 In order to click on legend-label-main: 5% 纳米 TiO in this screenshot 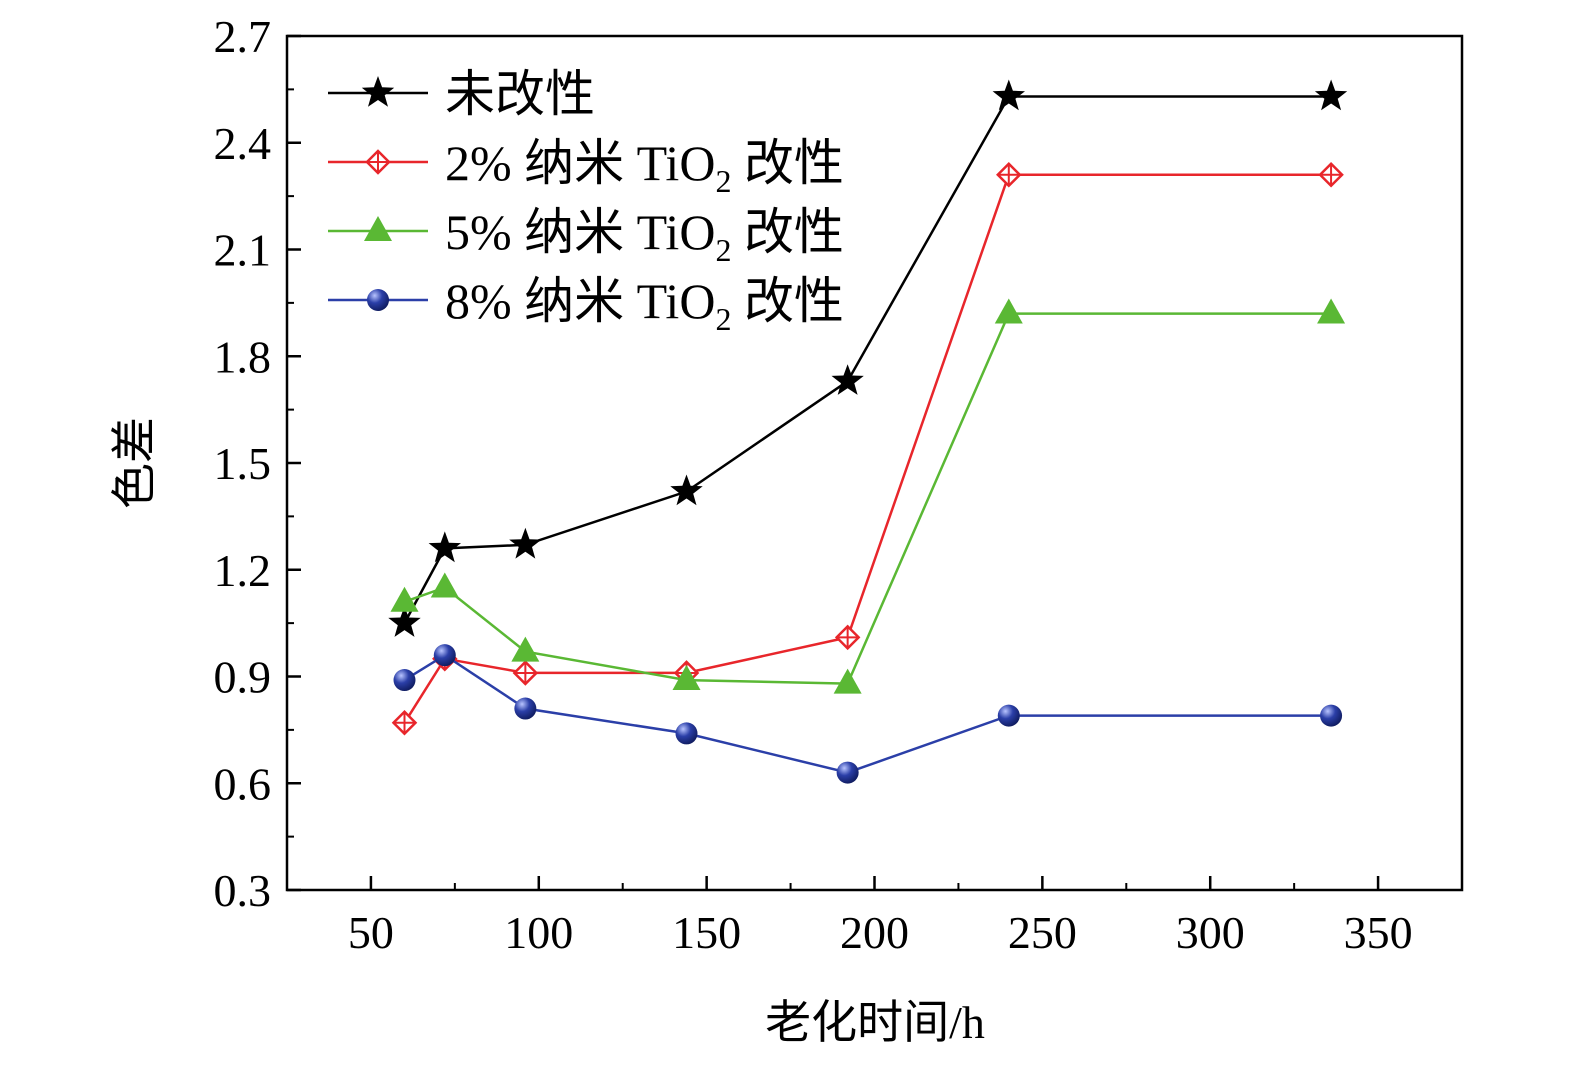, I will do `click(580, 232)`.